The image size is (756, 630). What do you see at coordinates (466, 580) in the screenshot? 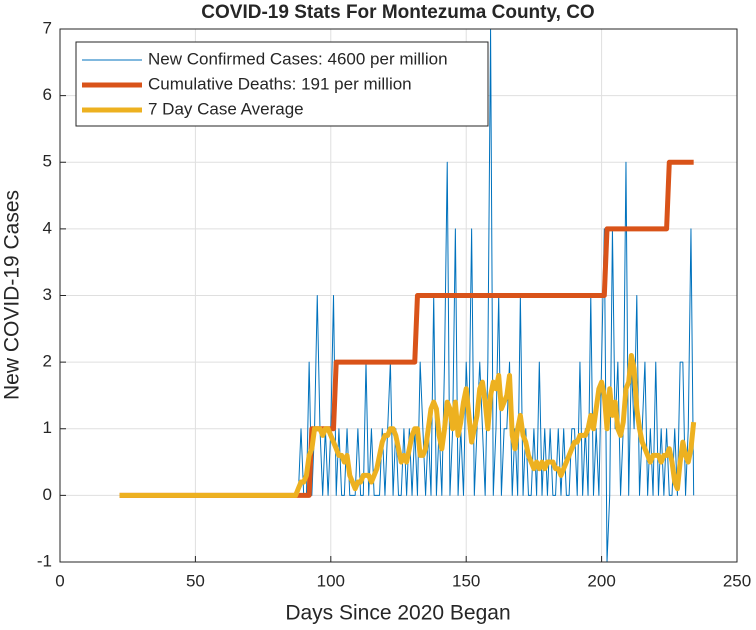
I see `x-tick-label: 150` at bounding box center [466, 580].